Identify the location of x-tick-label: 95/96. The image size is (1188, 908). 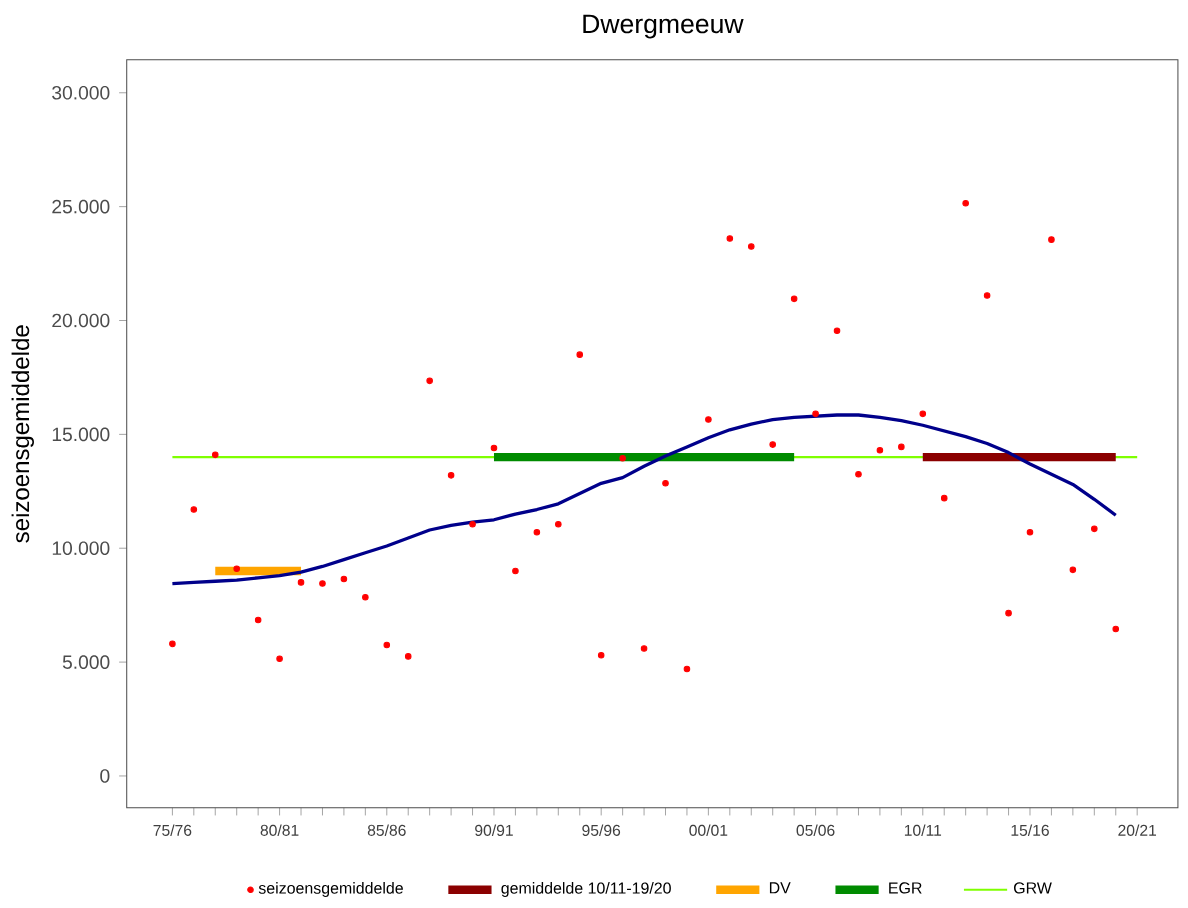
(601, 830).